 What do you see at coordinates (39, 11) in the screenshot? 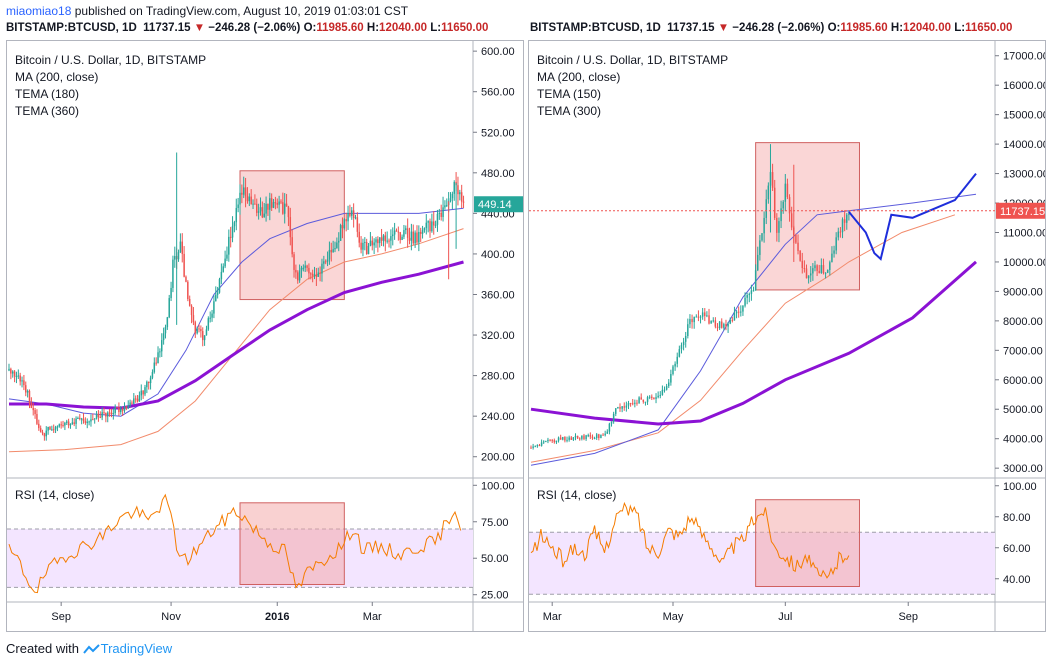
I see `author-link: miaomiao18` at bounding box center [39, 11].